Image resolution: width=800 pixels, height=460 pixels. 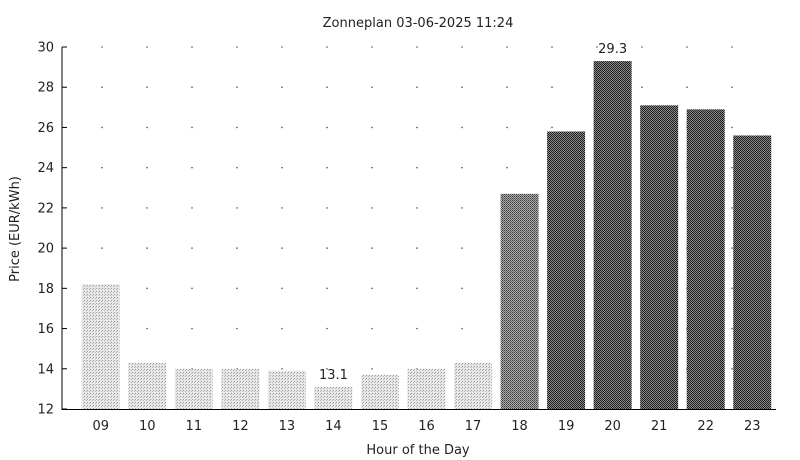 I want to click on x-tick-label: 23, so click(x=752, y=426).